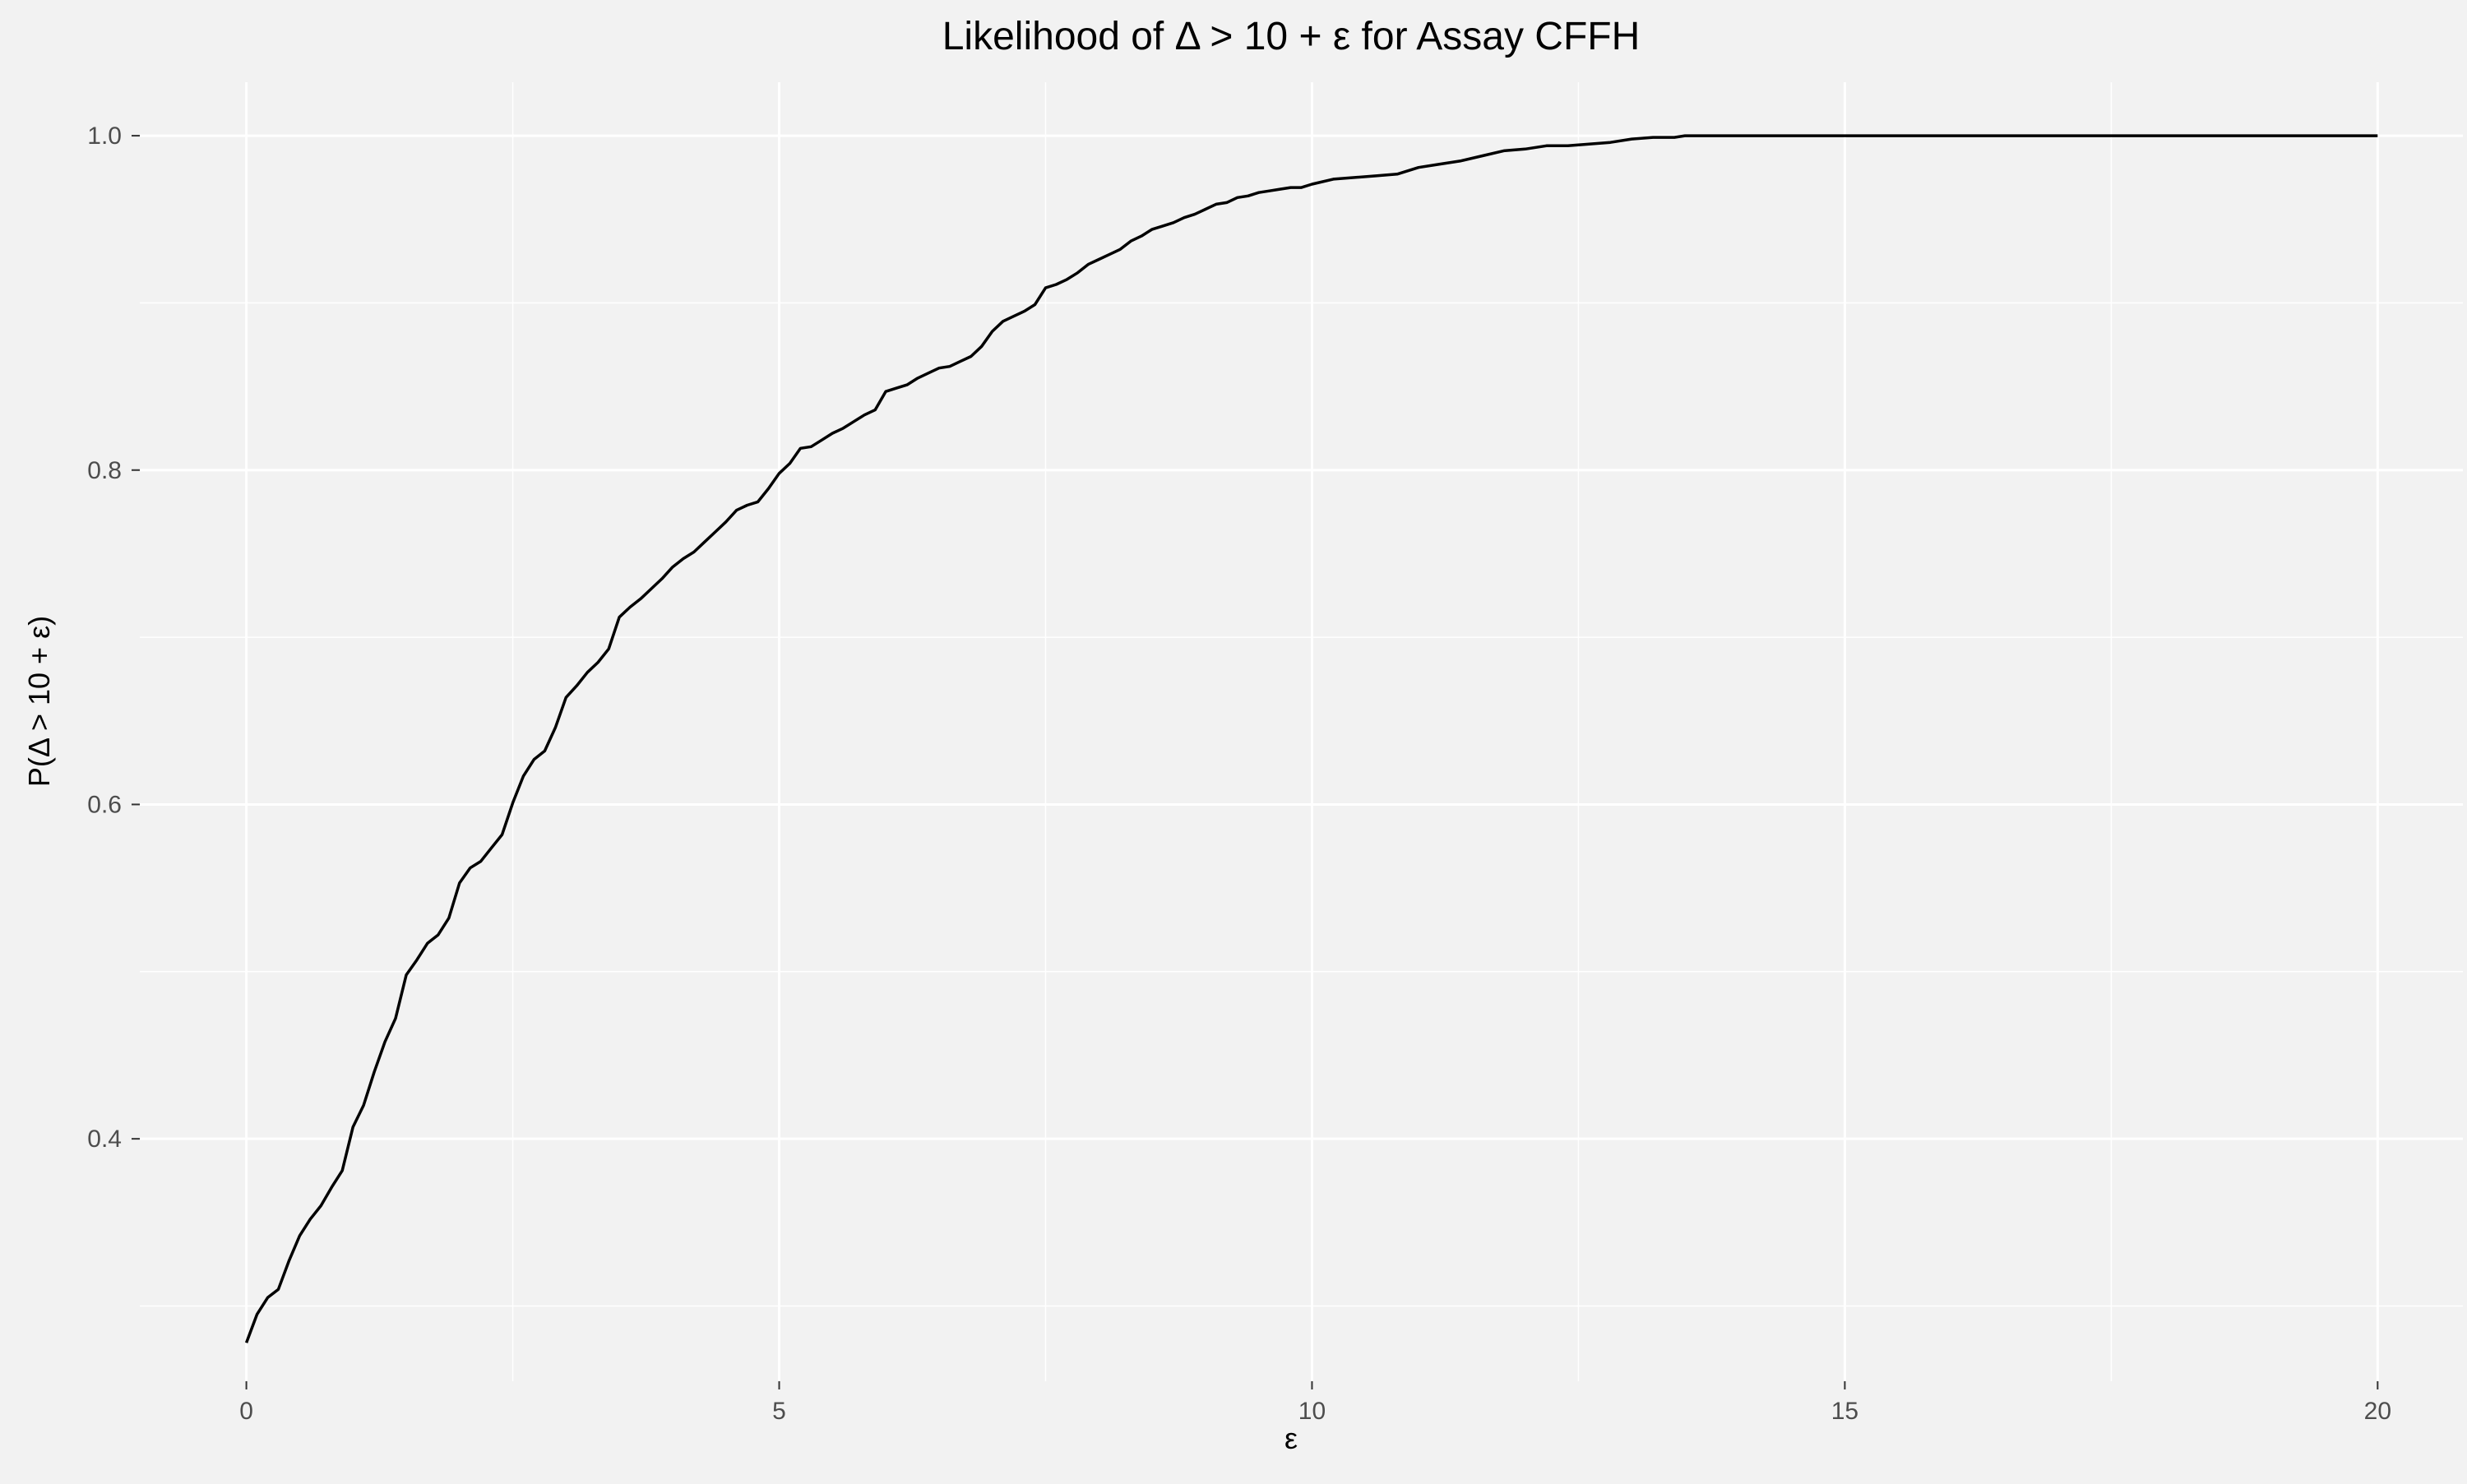 Image resolution: width=2467 pixels, height=1484 pixels. Describe the element at coordinates (779, 1411) in the screenshot. I see `x-tick-label: 5` at that location.